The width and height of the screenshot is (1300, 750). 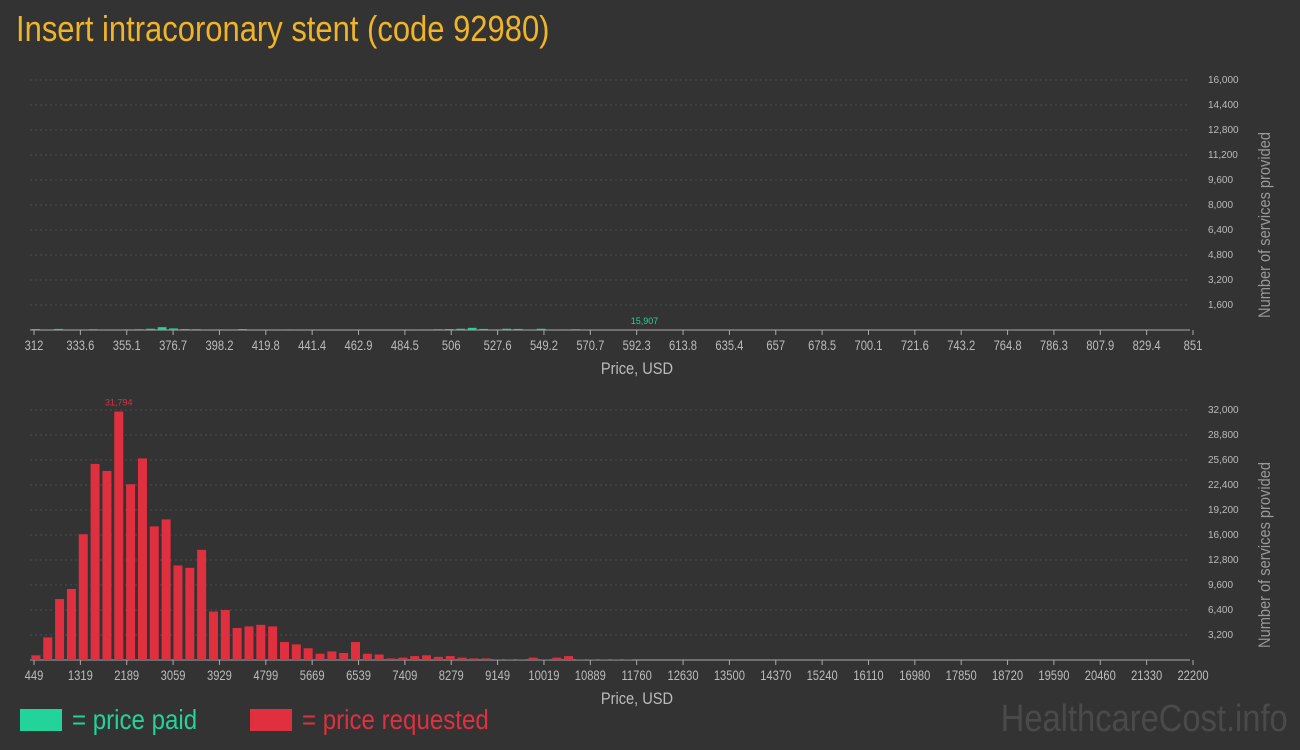 I want to click on x-tick-label: 333.6, so click(x=80, y=345).